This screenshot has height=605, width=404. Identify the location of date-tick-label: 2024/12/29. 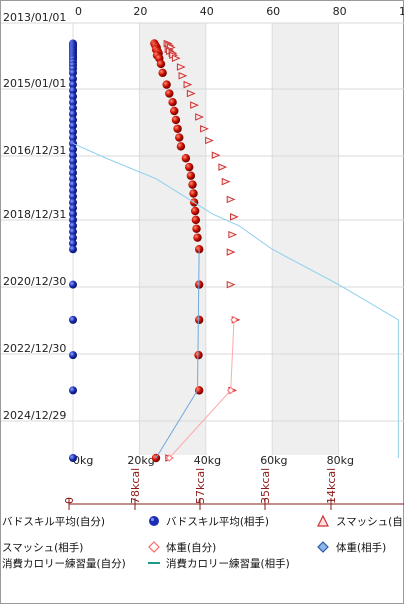
(34, 415).